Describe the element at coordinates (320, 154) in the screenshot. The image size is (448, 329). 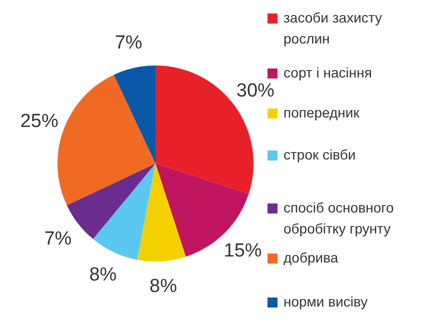
I see `legend-label: строк сівби` at that location.